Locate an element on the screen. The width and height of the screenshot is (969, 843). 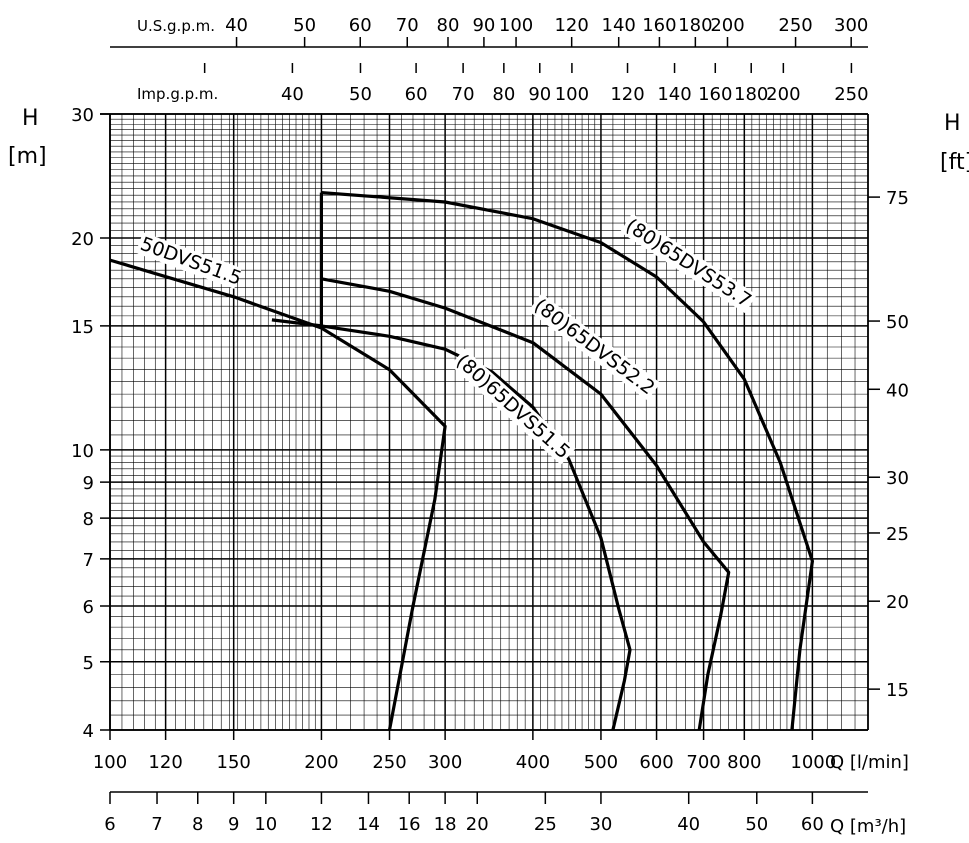
y-tick-label: 6 is located at coordinates (88, 607).